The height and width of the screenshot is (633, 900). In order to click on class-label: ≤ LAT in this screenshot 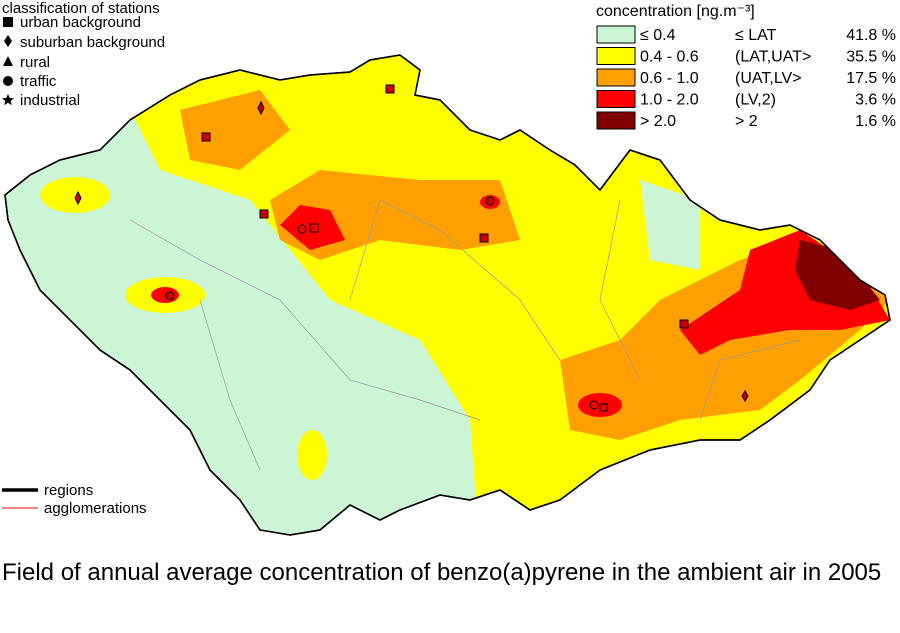, I will do `click(756, 35)`.